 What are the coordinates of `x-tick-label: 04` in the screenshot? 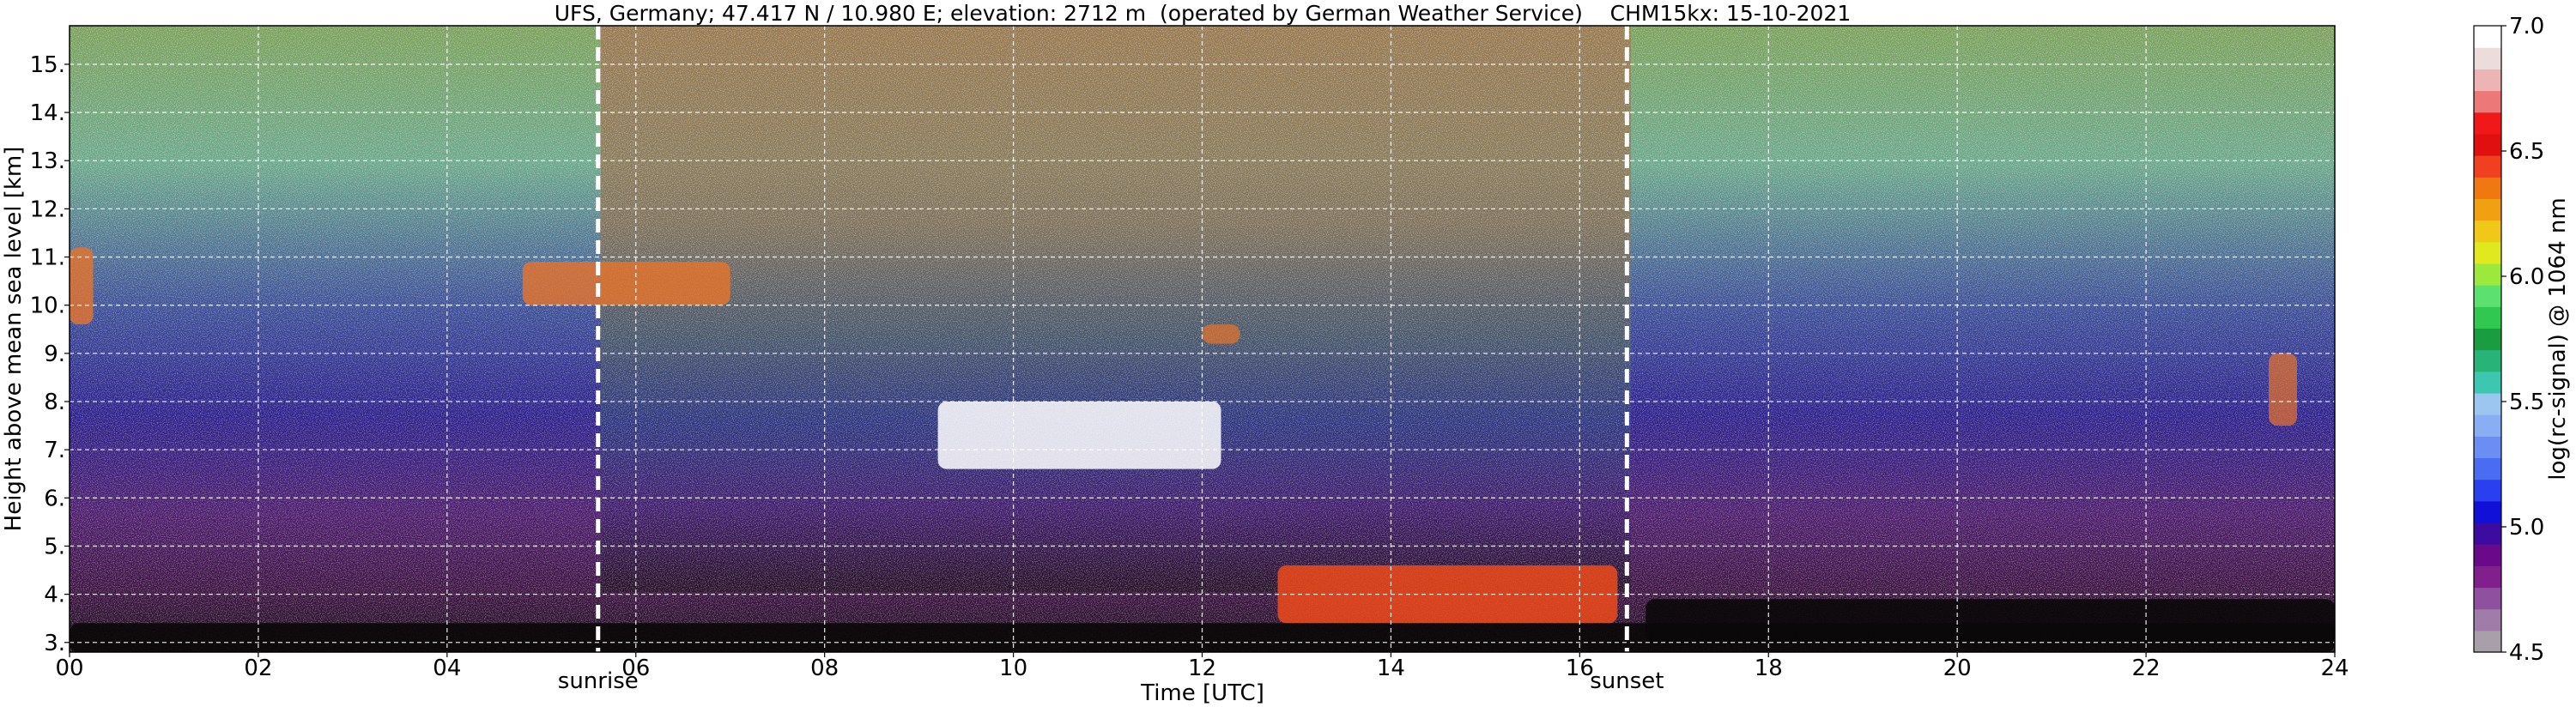 It's located at (447, 668).